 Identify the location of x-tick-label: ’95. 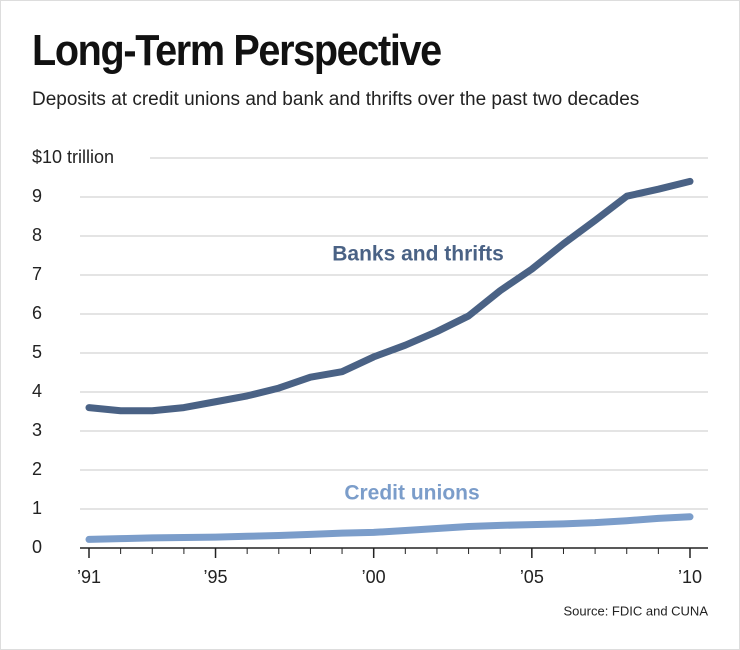
(216, 577).